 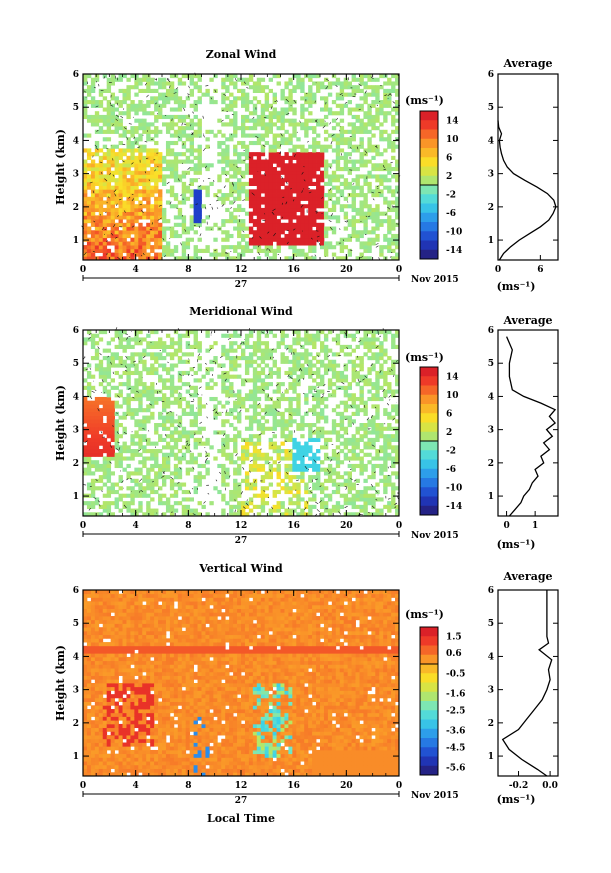 What do you see at coordinates (429, 409) in the screenshot?
I see `colorbar-segment` at bounding box center [429, 409].